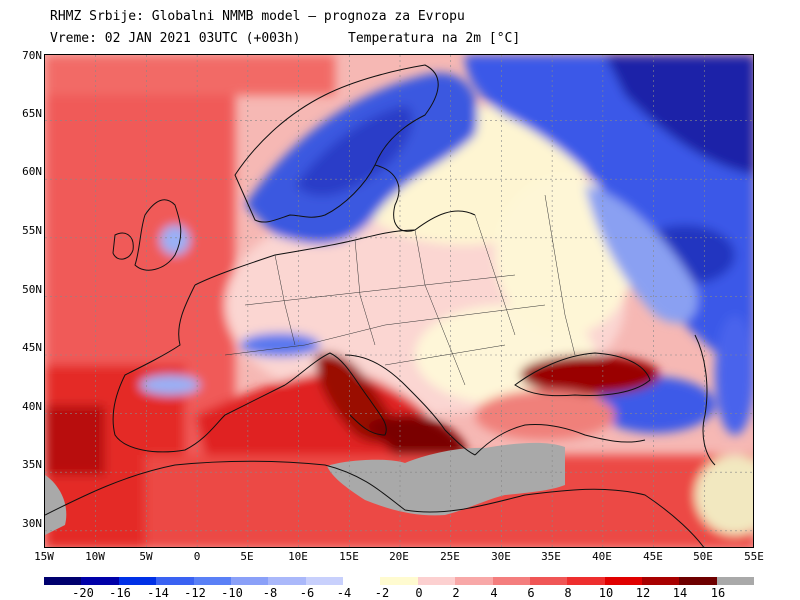 The image size is (800, 600). I want to click on lon-label: 25E, so click(450, 556).